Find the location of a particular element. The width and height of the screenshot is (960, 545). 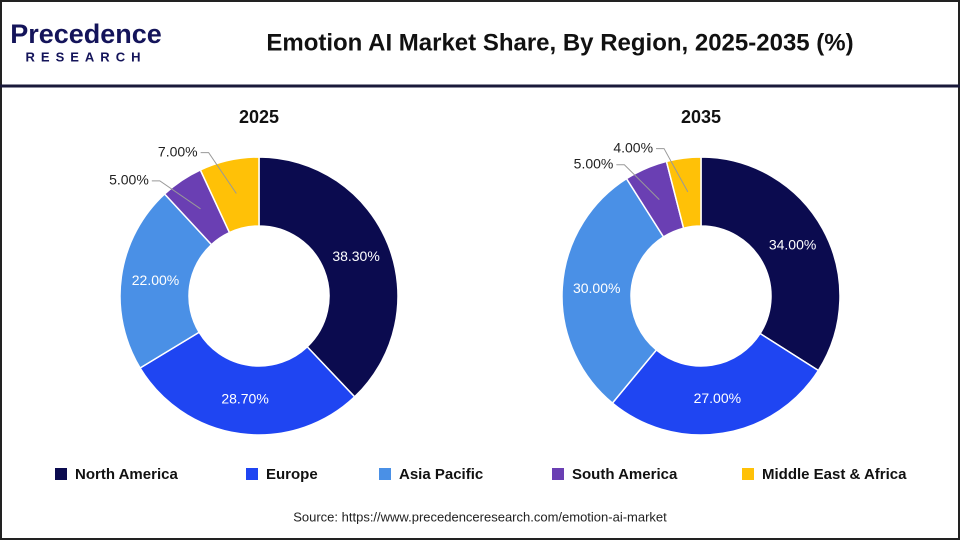

legend-label: North America is located at coordinates (126, 474).